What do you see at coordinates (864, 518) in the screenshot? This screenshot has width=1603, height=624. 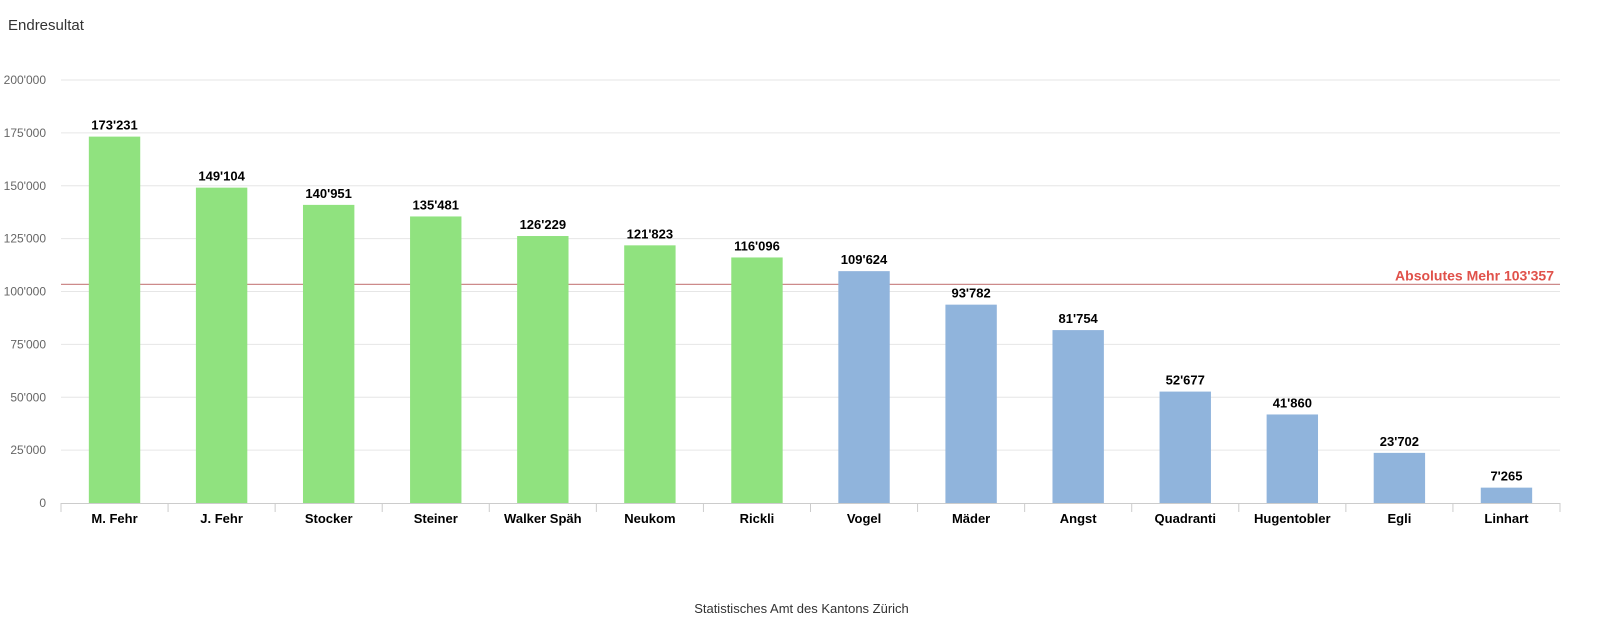 I see `x-tick-label: Vogel` at bounding box center [864, 518].